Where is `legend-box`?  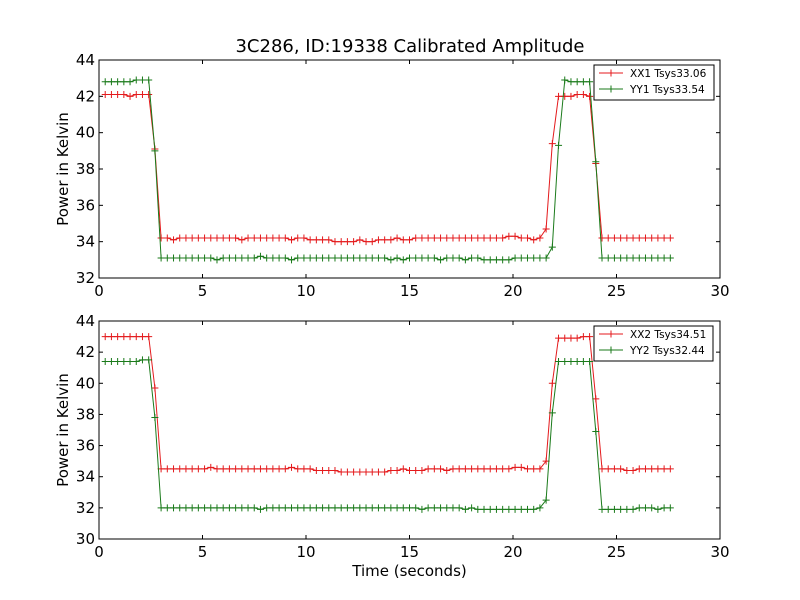 legend-box is located at coordinates (654, 82).